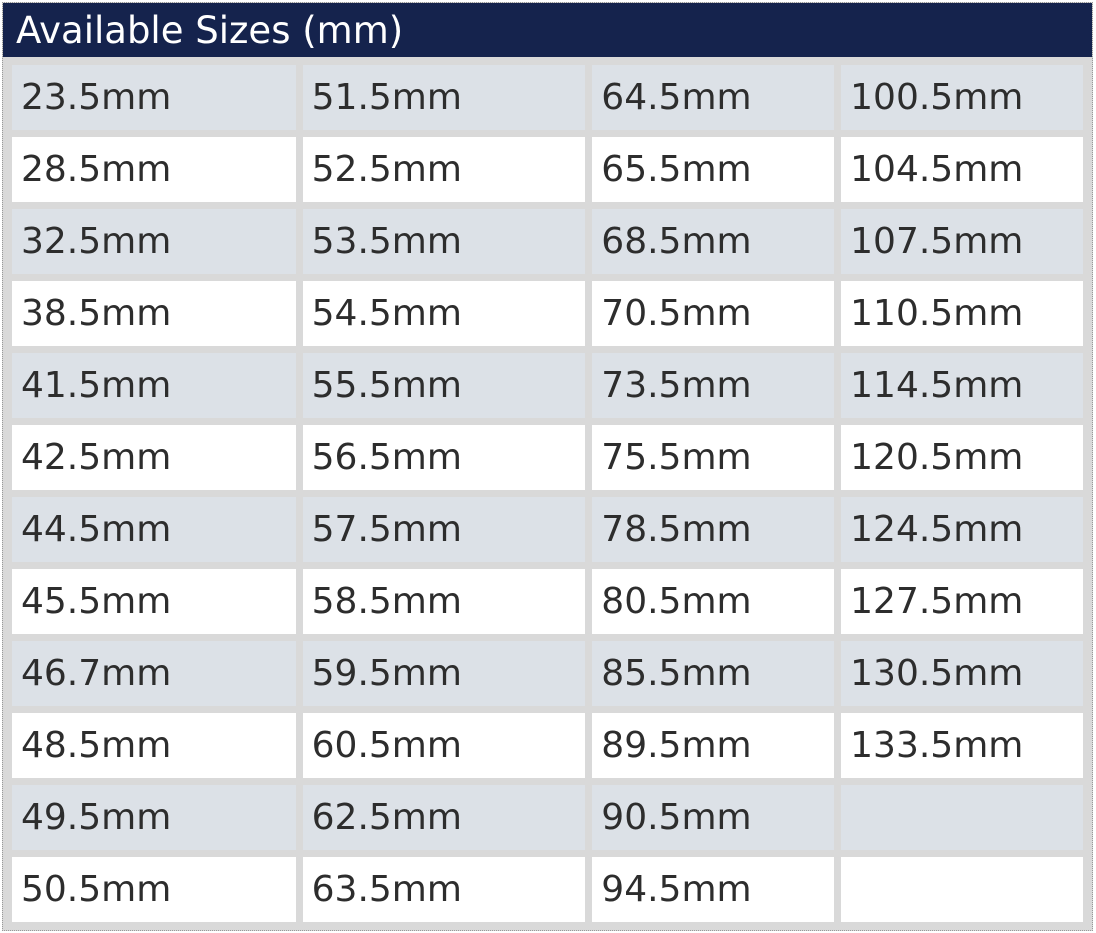  I want to click on size-cell: 104.5mm, so click(962, 169).